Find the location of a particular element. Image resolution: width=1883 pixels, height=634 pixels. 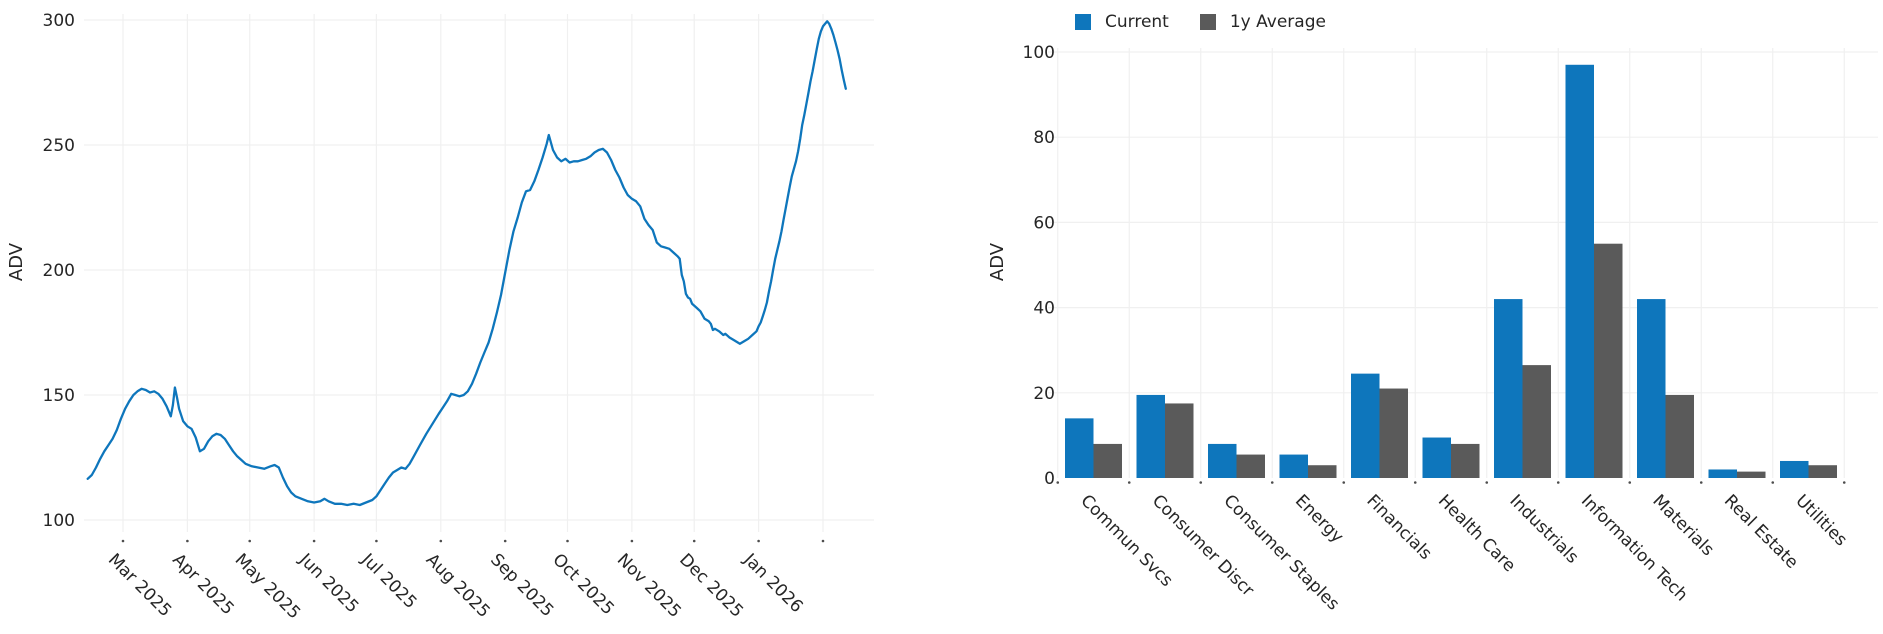

average-bar-real-estate is located at coordinates (1751, 474).